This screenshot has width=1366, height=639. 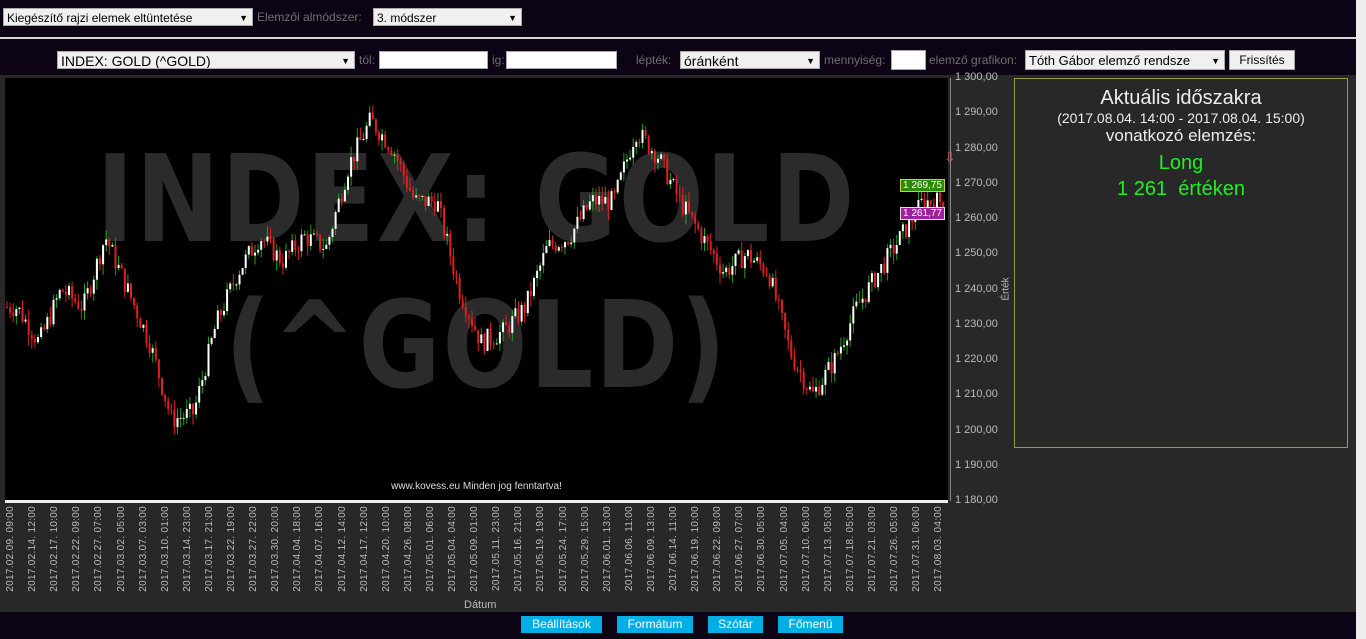 What do you see at coordinates (750, 60) in the screenshot?
I see `scale-select: óránként ▼` at bounding box center [750, 60].